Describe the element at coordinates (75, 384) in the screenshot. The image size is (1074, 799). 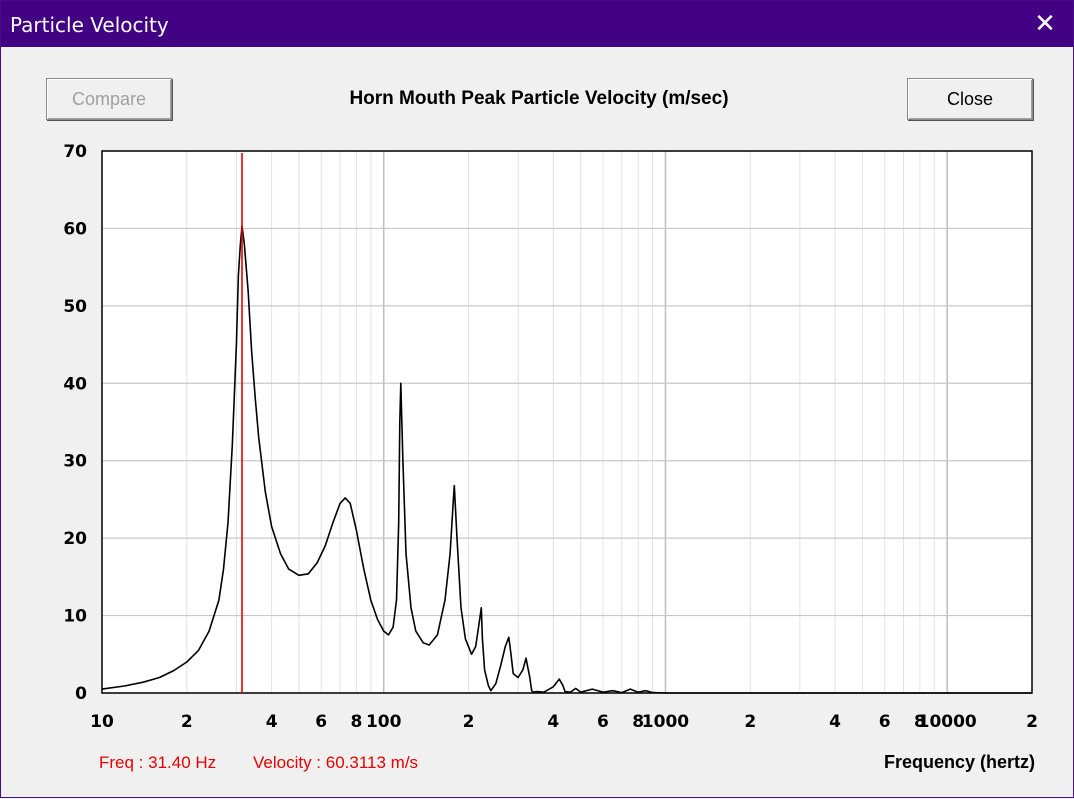
I see `y-tick-label: 40` at that location.